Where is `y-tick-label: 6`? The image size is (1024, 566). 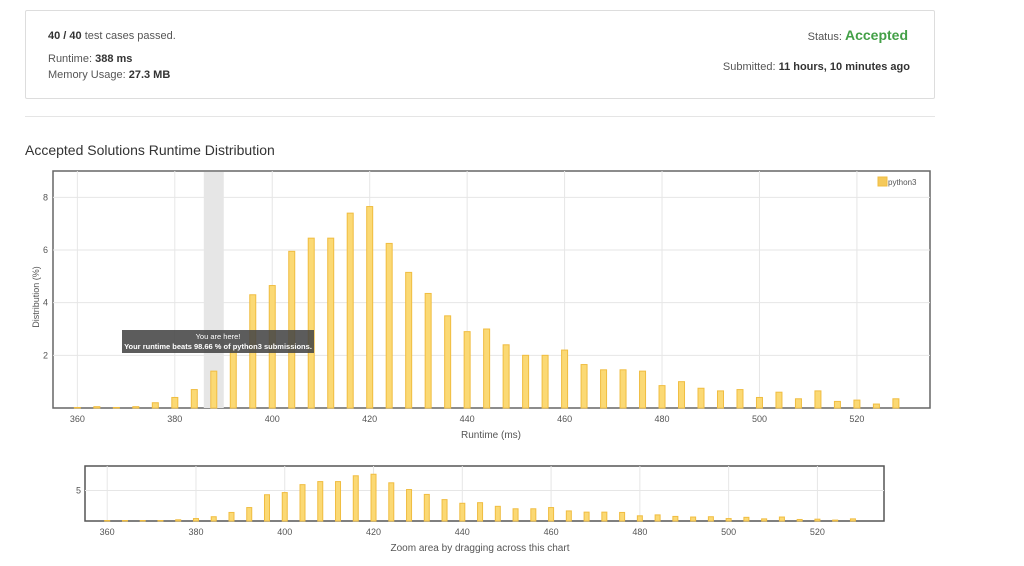 y-tick-label: 6 is located at coordinates (45, 250).